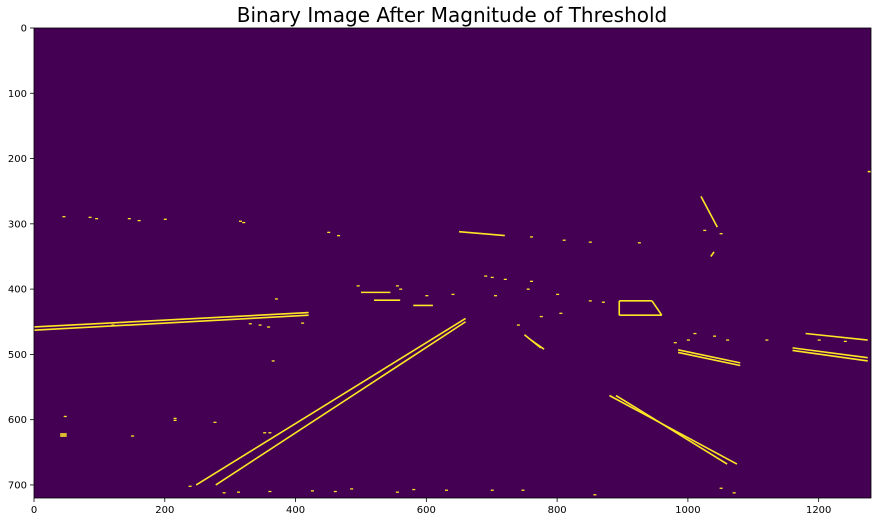 This screenshot has height=523, width=881. What do you see at coordinates (24, 29) in the screenshot?
I see `y-tick-label: 0` at bounding box center [24, 29].